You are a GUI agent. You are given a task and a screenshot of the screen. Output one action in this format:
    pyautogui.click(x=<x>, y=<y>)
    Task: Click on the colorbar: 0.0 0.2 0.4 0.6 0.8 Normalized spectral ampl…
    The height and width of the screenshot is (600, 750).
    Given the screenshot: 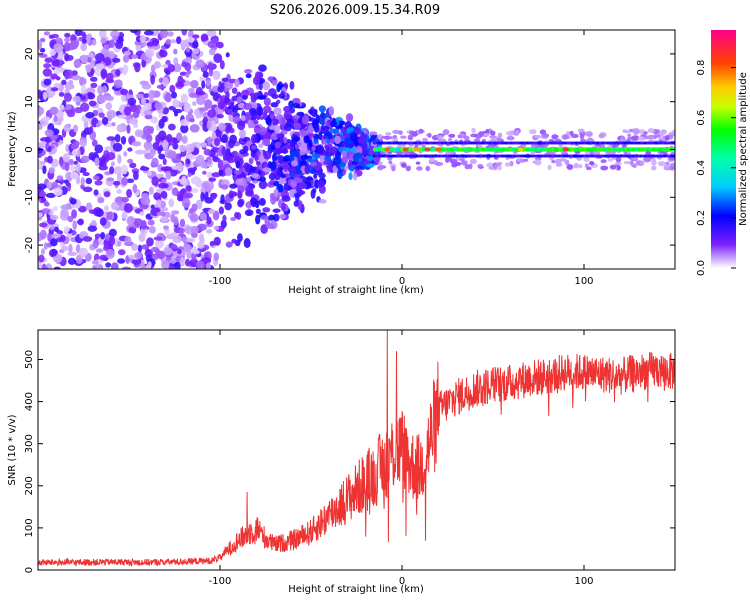 What is the action you would take?
    pyautogui.click(x=722, y=153)
    